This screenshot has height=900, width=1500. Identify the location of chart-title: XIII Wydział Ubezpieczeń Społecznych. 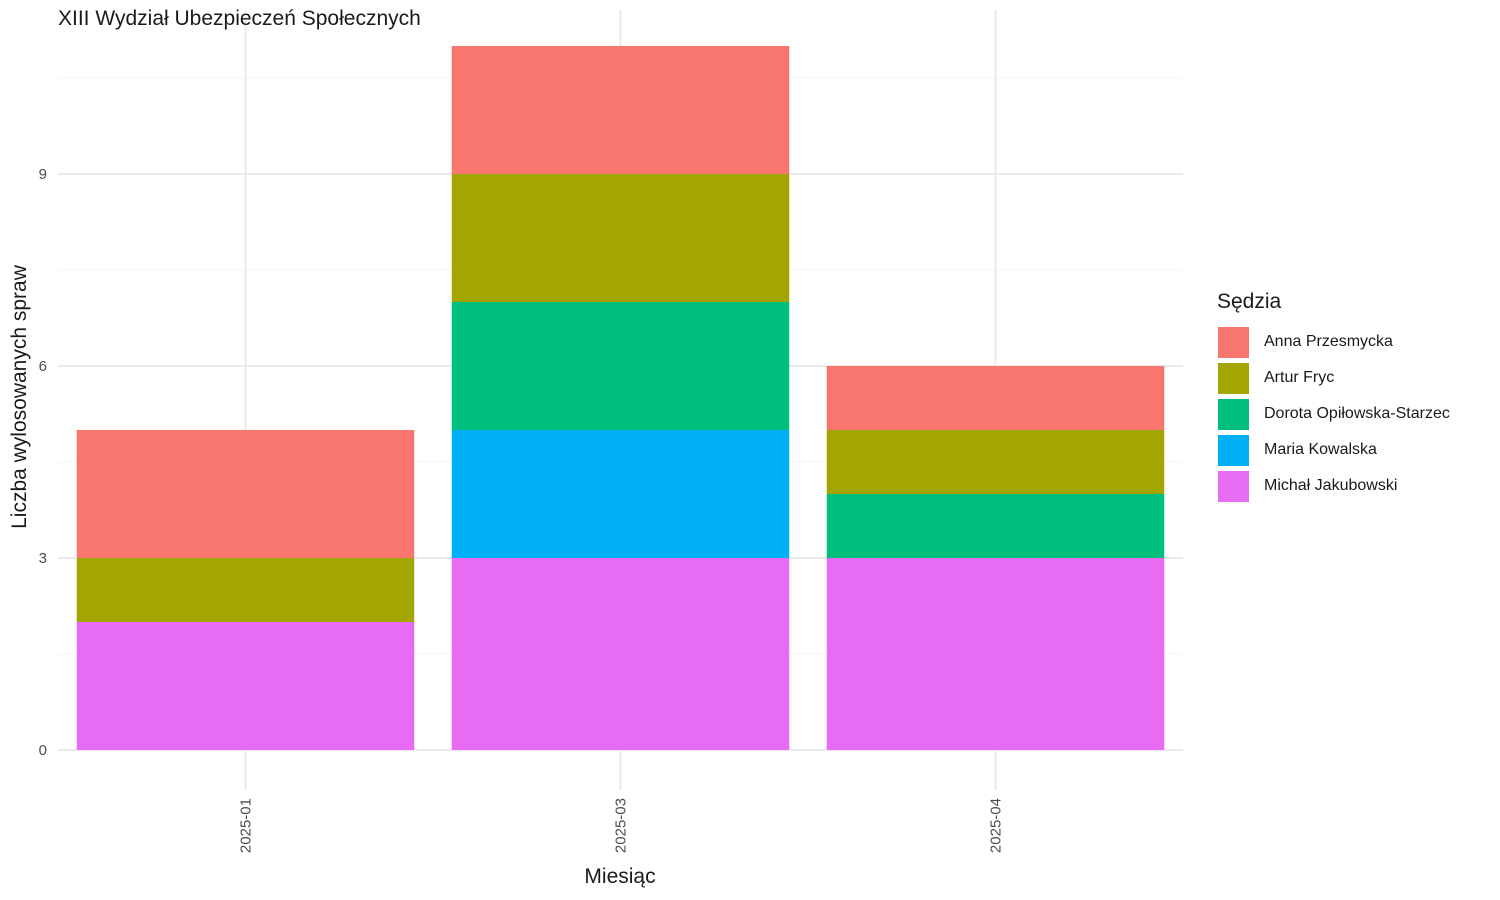
(239, 18).